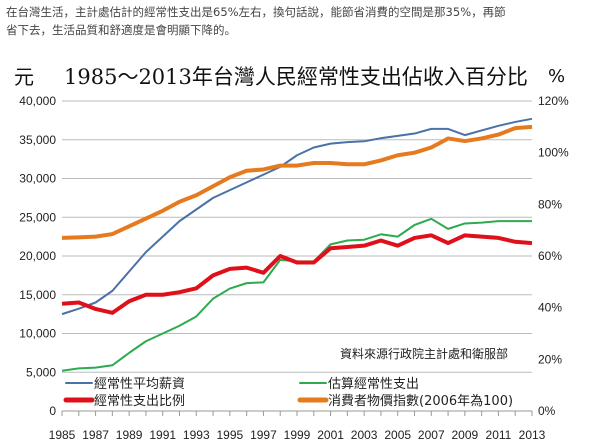 The width and height of the screenshot is (600, 444). What do you see at coordinates (37, 256) in the screenshot?
I see `y-tick-label: 20,000` at bounding box center [37, 256].